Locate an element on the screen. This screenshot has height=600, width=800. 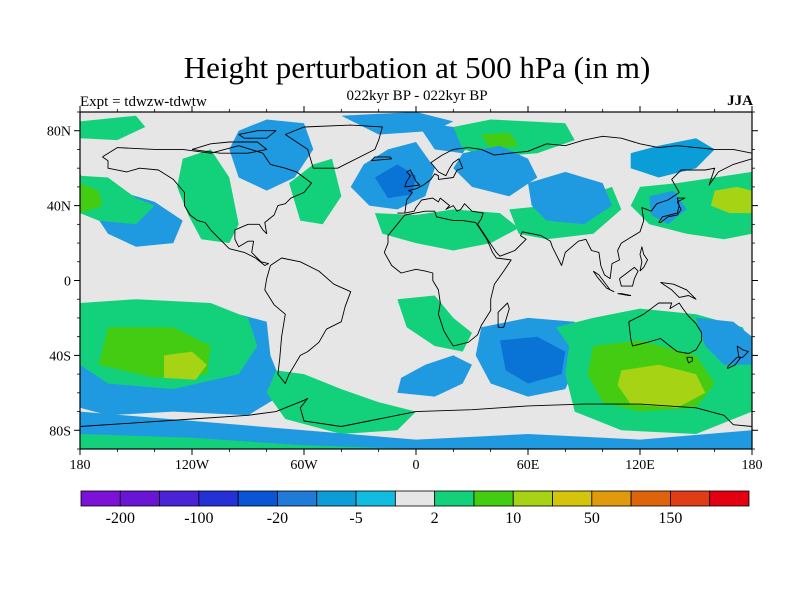
colorbar: -200 -100 -20 -5 2 10 50 150 is located at coordinates (415, 508).